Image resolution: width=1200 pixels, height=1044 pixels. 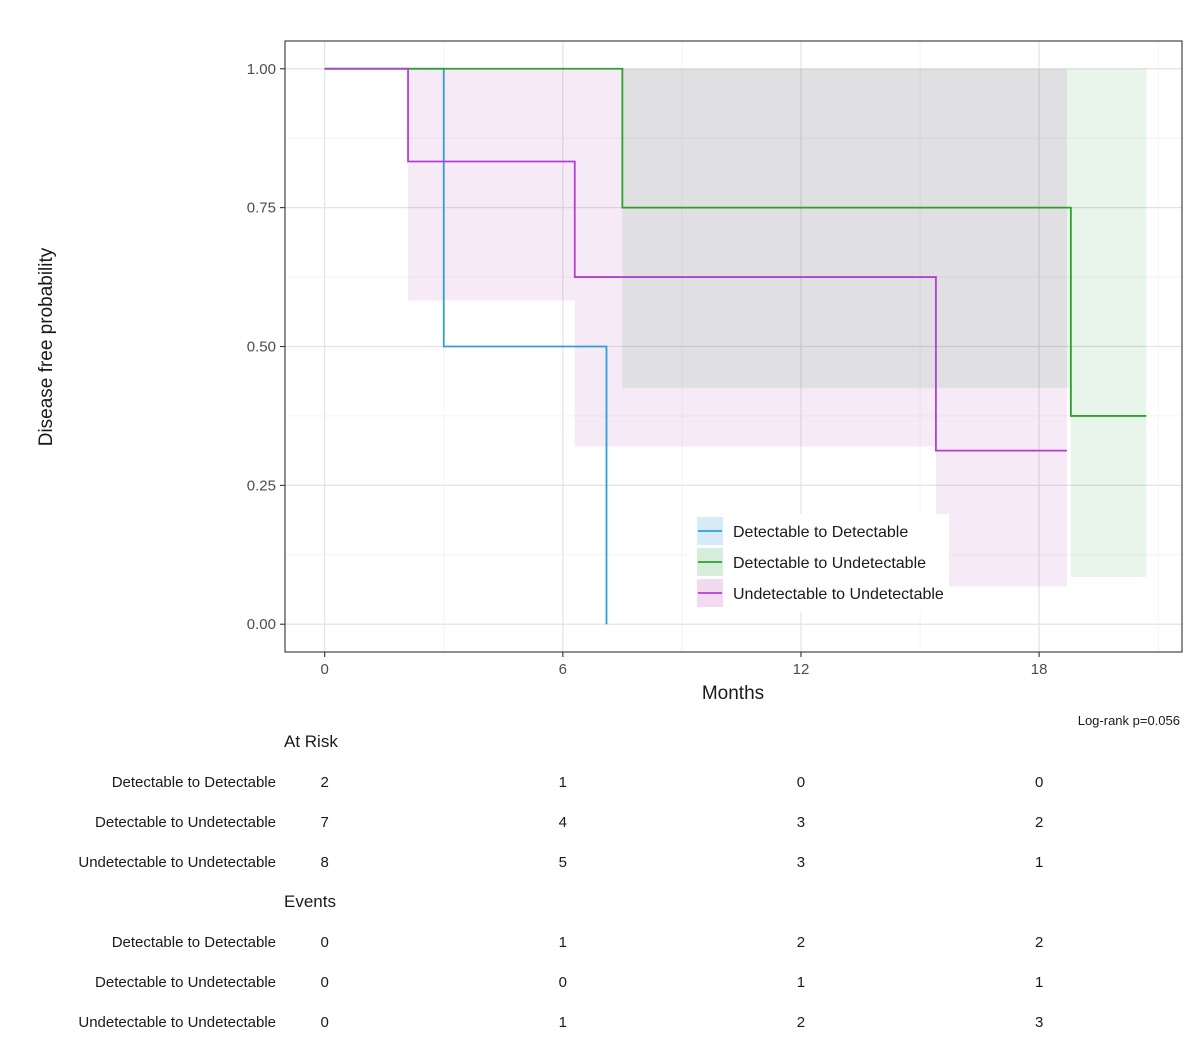 I want to click on y-tick-label: 1.00, so click(x=261, y=69).